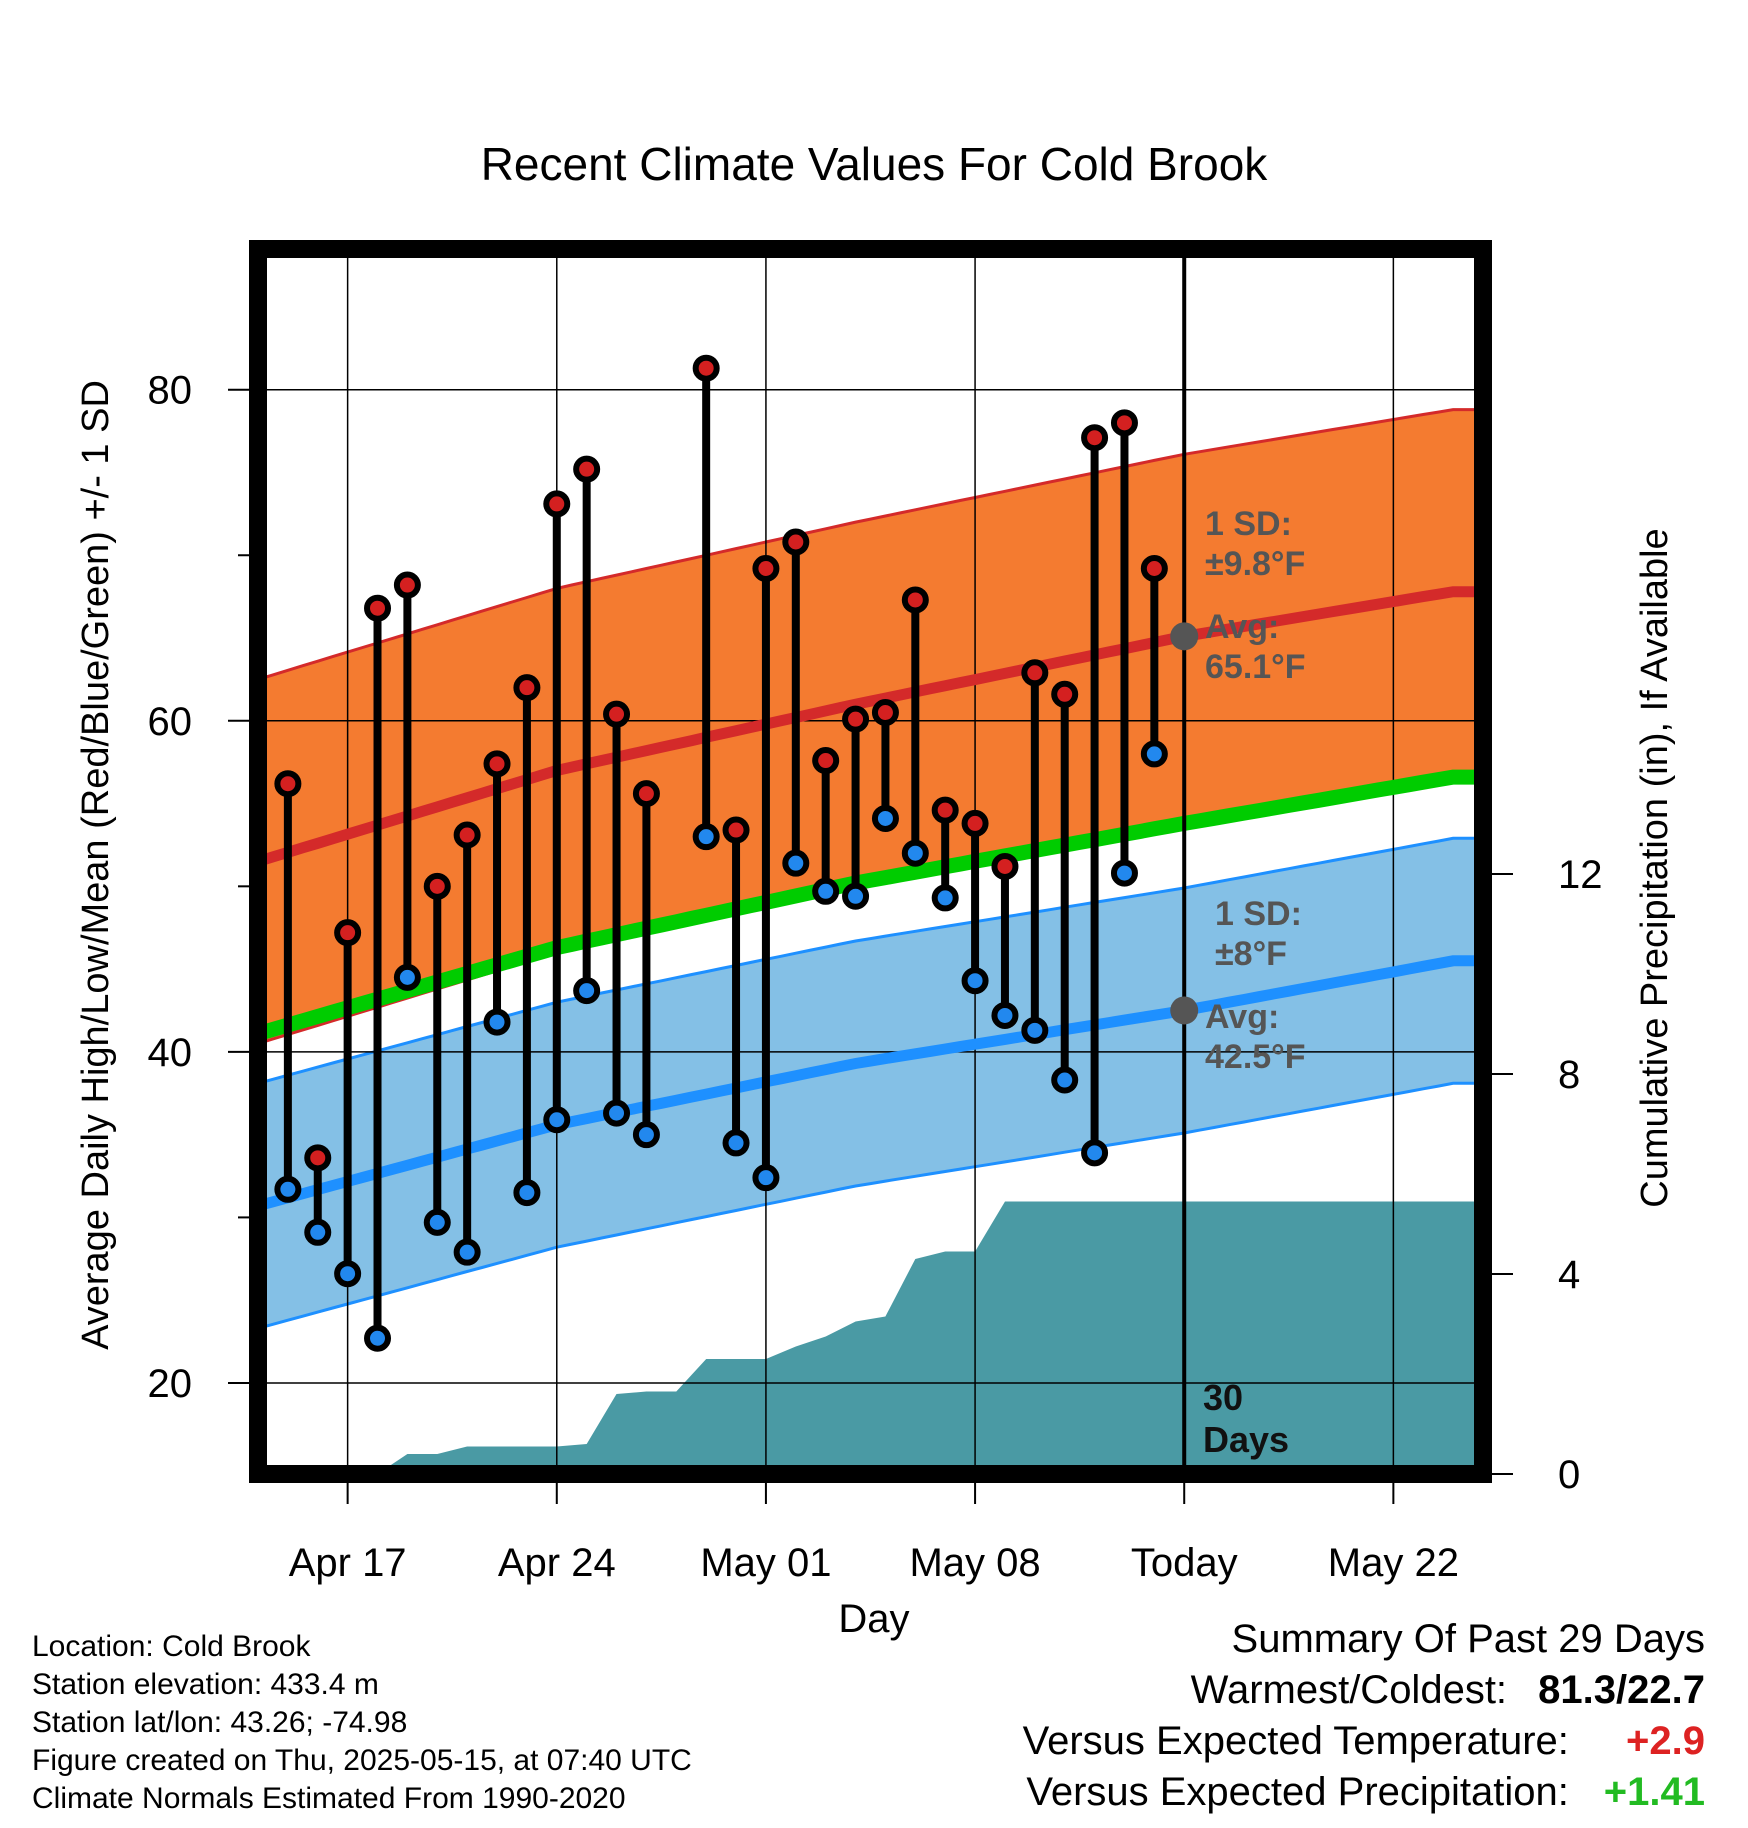  I want to click on mean-high-line, so click(870, 726).